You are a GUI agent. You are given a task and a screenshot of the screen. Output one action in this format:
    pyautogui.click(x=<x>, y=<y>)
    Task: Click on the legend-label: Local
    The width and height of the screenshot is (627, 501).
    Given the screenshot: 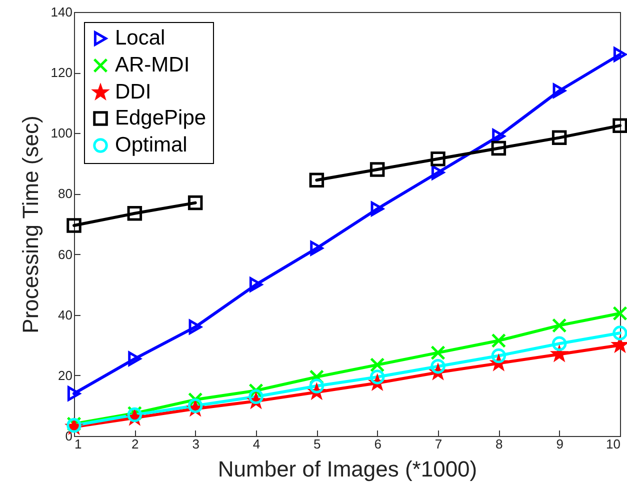 What is the action you would take?
    pyautogui.click(x=140, y=38)
    